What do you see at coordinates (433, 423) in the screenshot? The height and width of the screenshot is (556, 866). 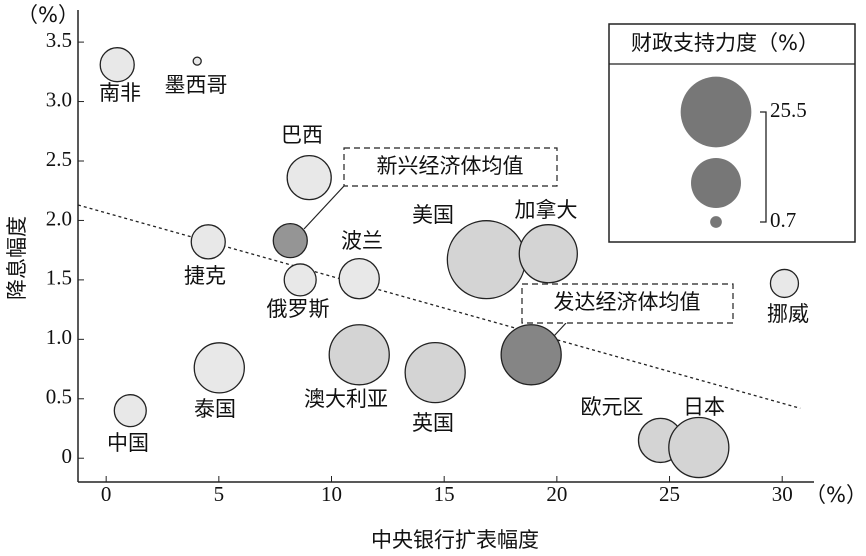 I see `point-label: 英国` at bounding box center [433, 423].